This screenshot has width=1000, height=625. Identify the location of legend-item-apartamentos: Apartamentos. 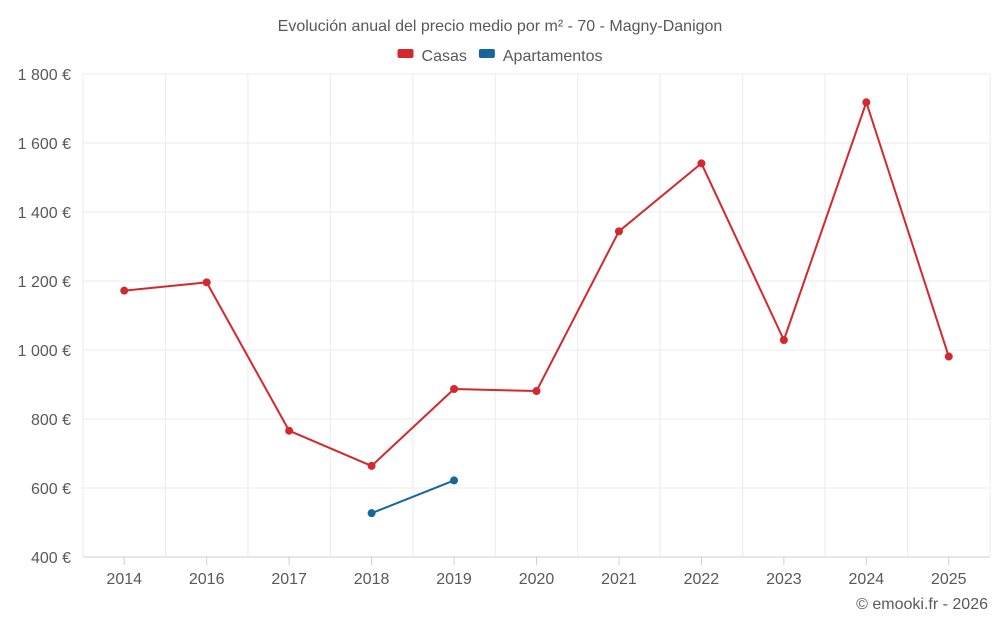
(540, 56).